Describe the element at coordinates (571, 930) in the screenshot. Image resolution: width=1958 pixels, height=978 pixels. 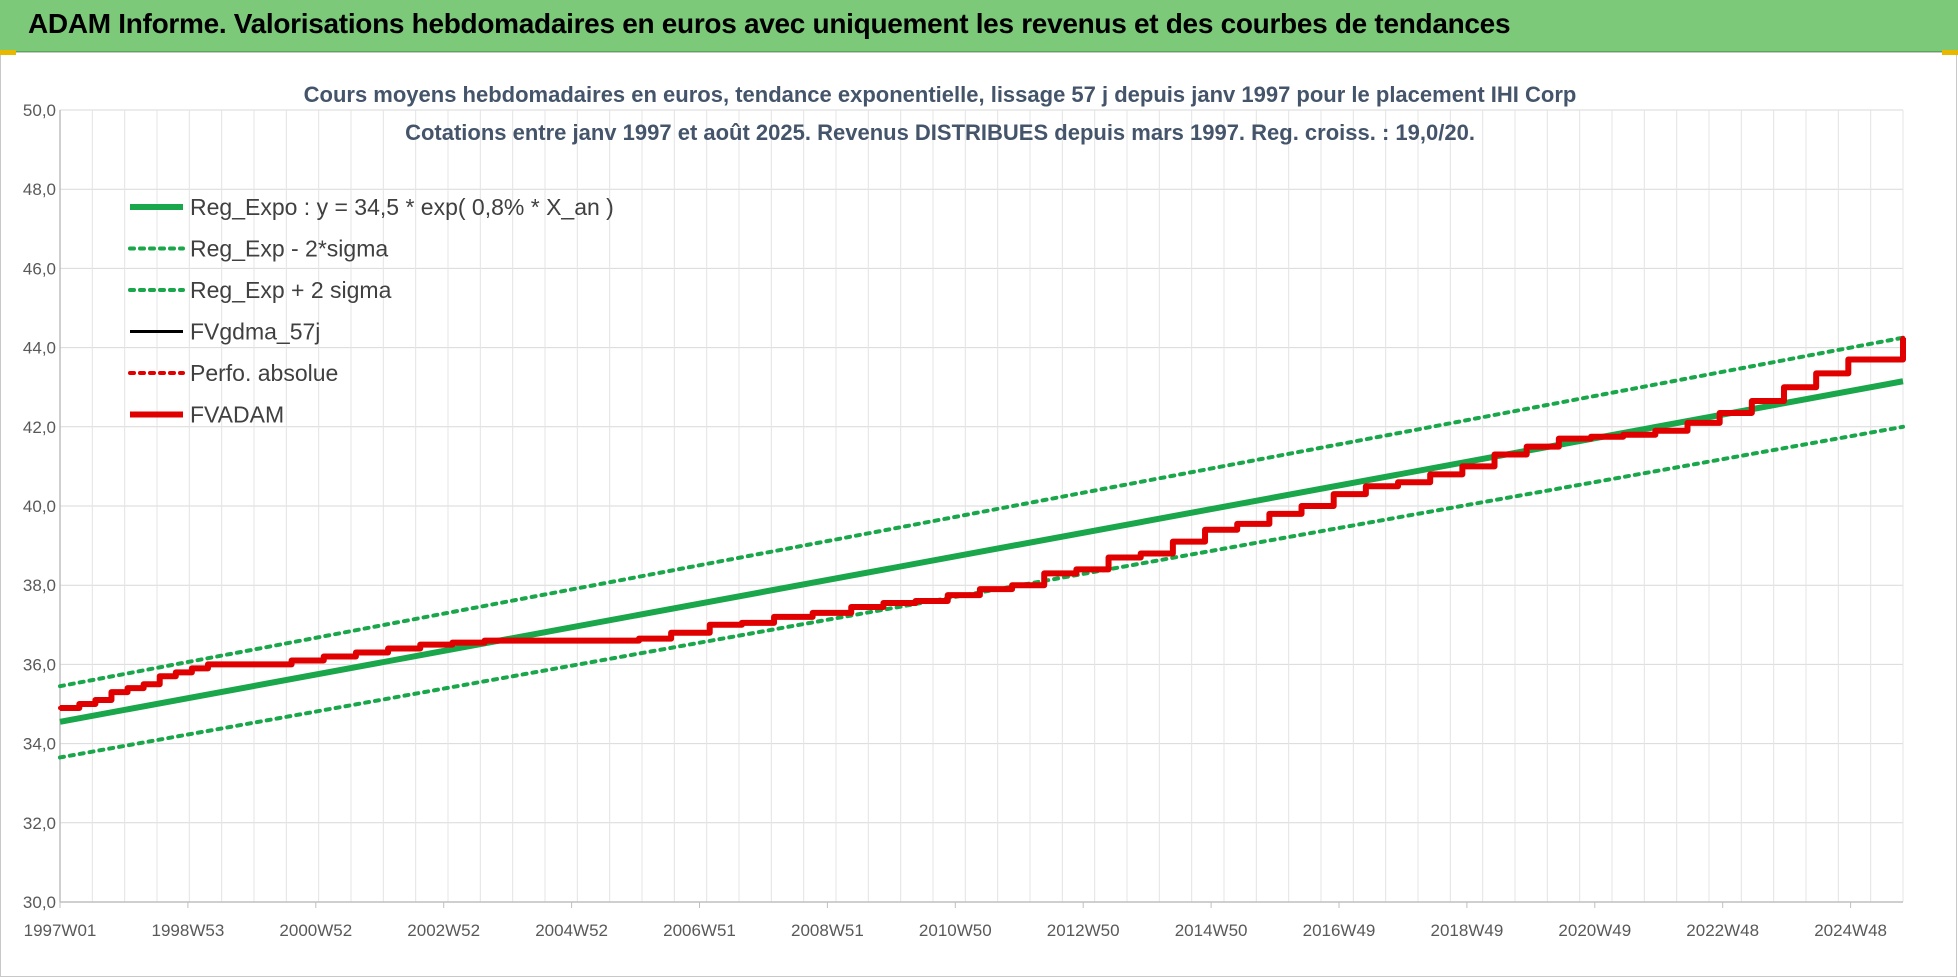
I see `x-tick-label: 2004W52` at that location.